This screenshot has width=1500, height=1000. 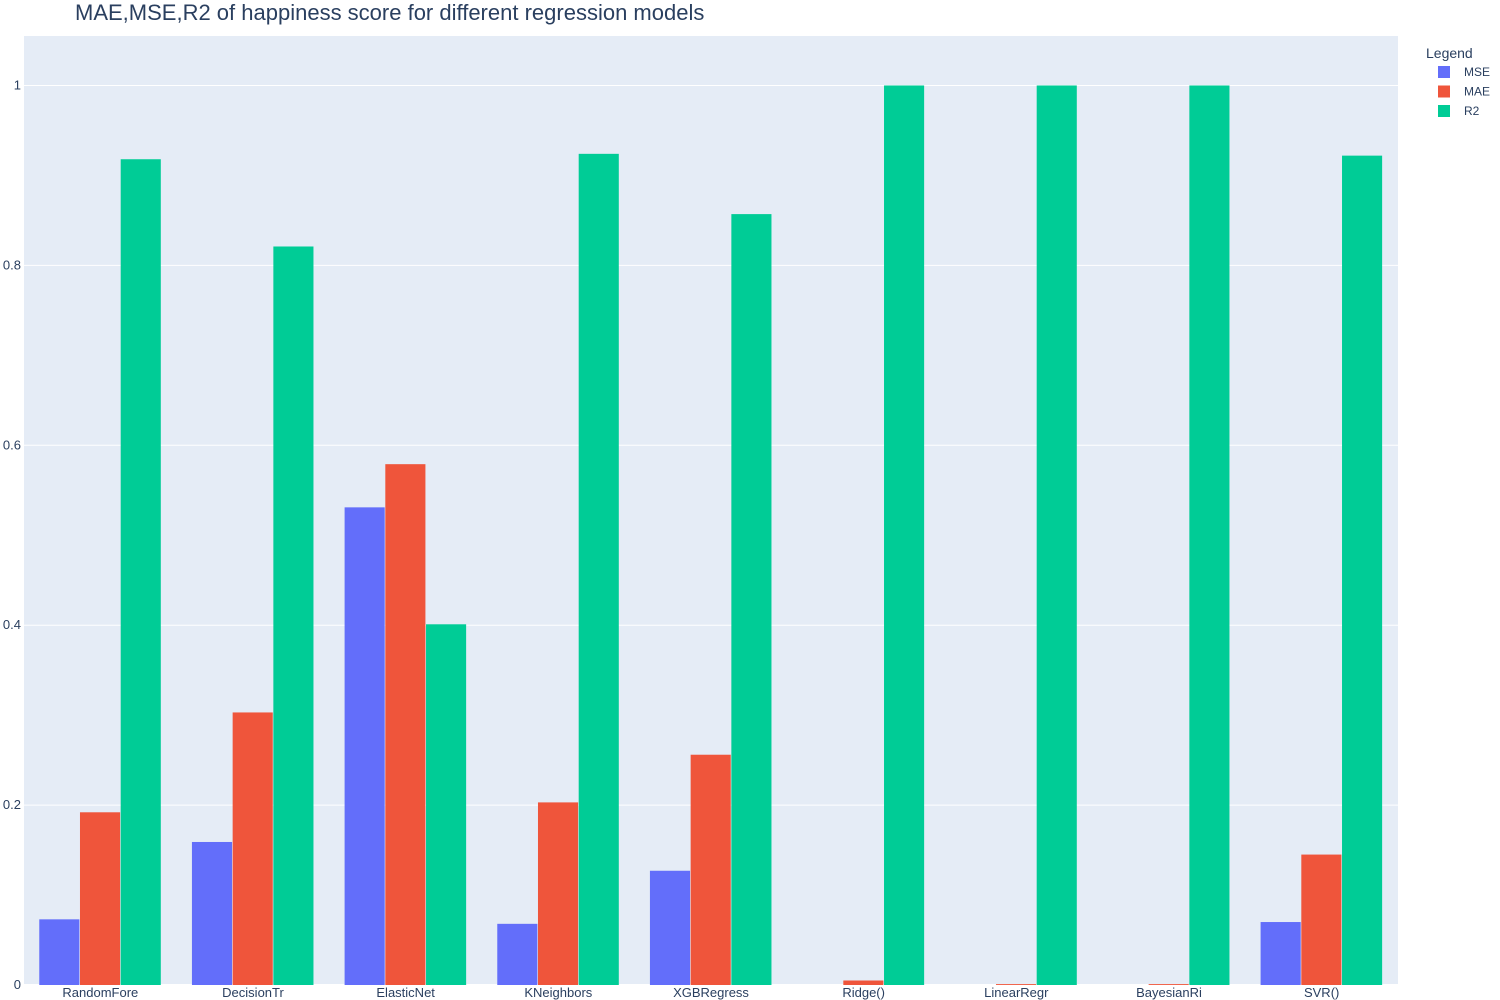 I want to click on legend-label: MSE, so click(x=1477, y=72).